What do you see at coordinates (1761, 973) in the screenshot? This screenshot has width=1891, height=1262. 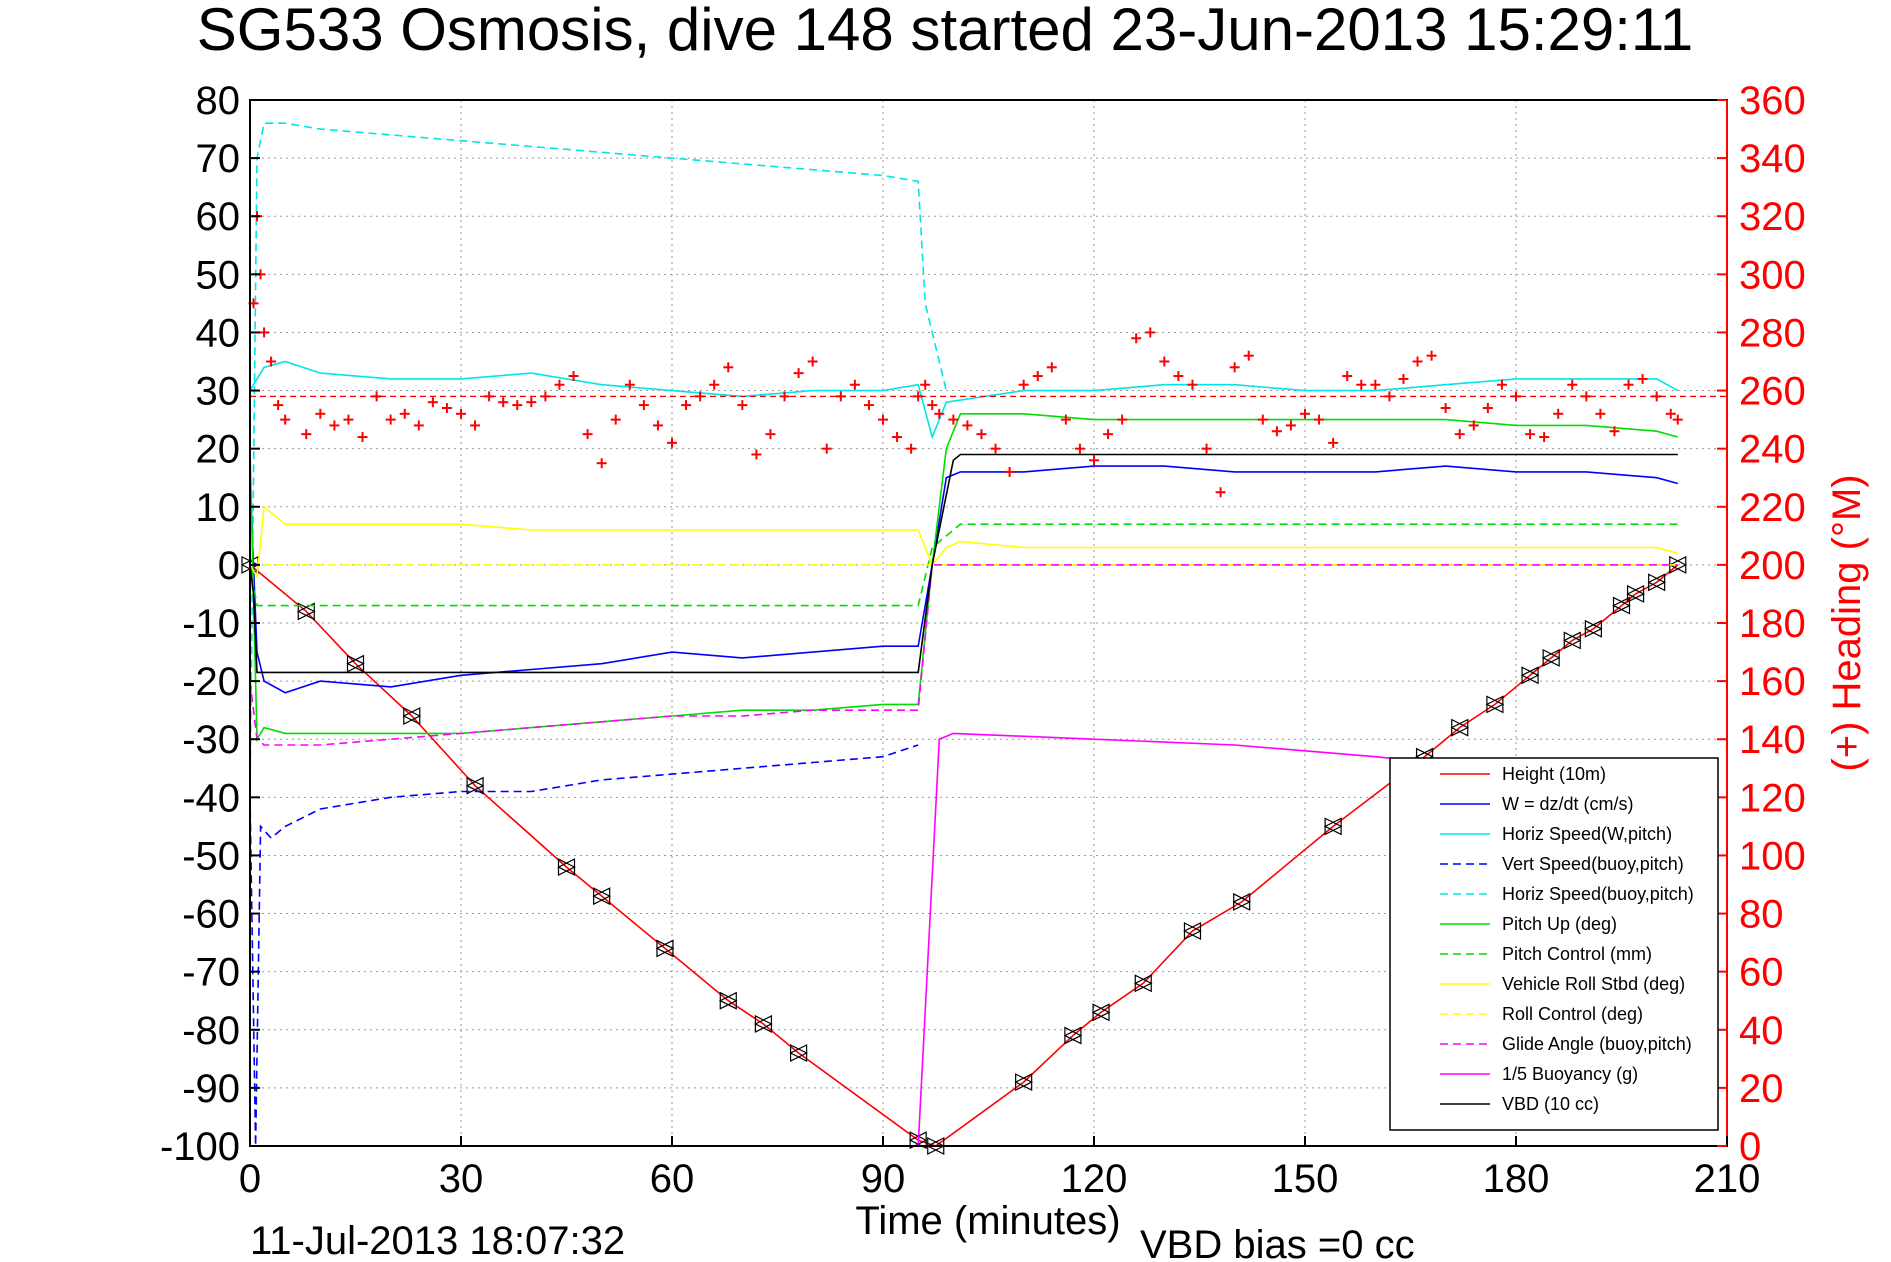 I see `y-right-tick-label: 60` at bounding box center [1761, 973].